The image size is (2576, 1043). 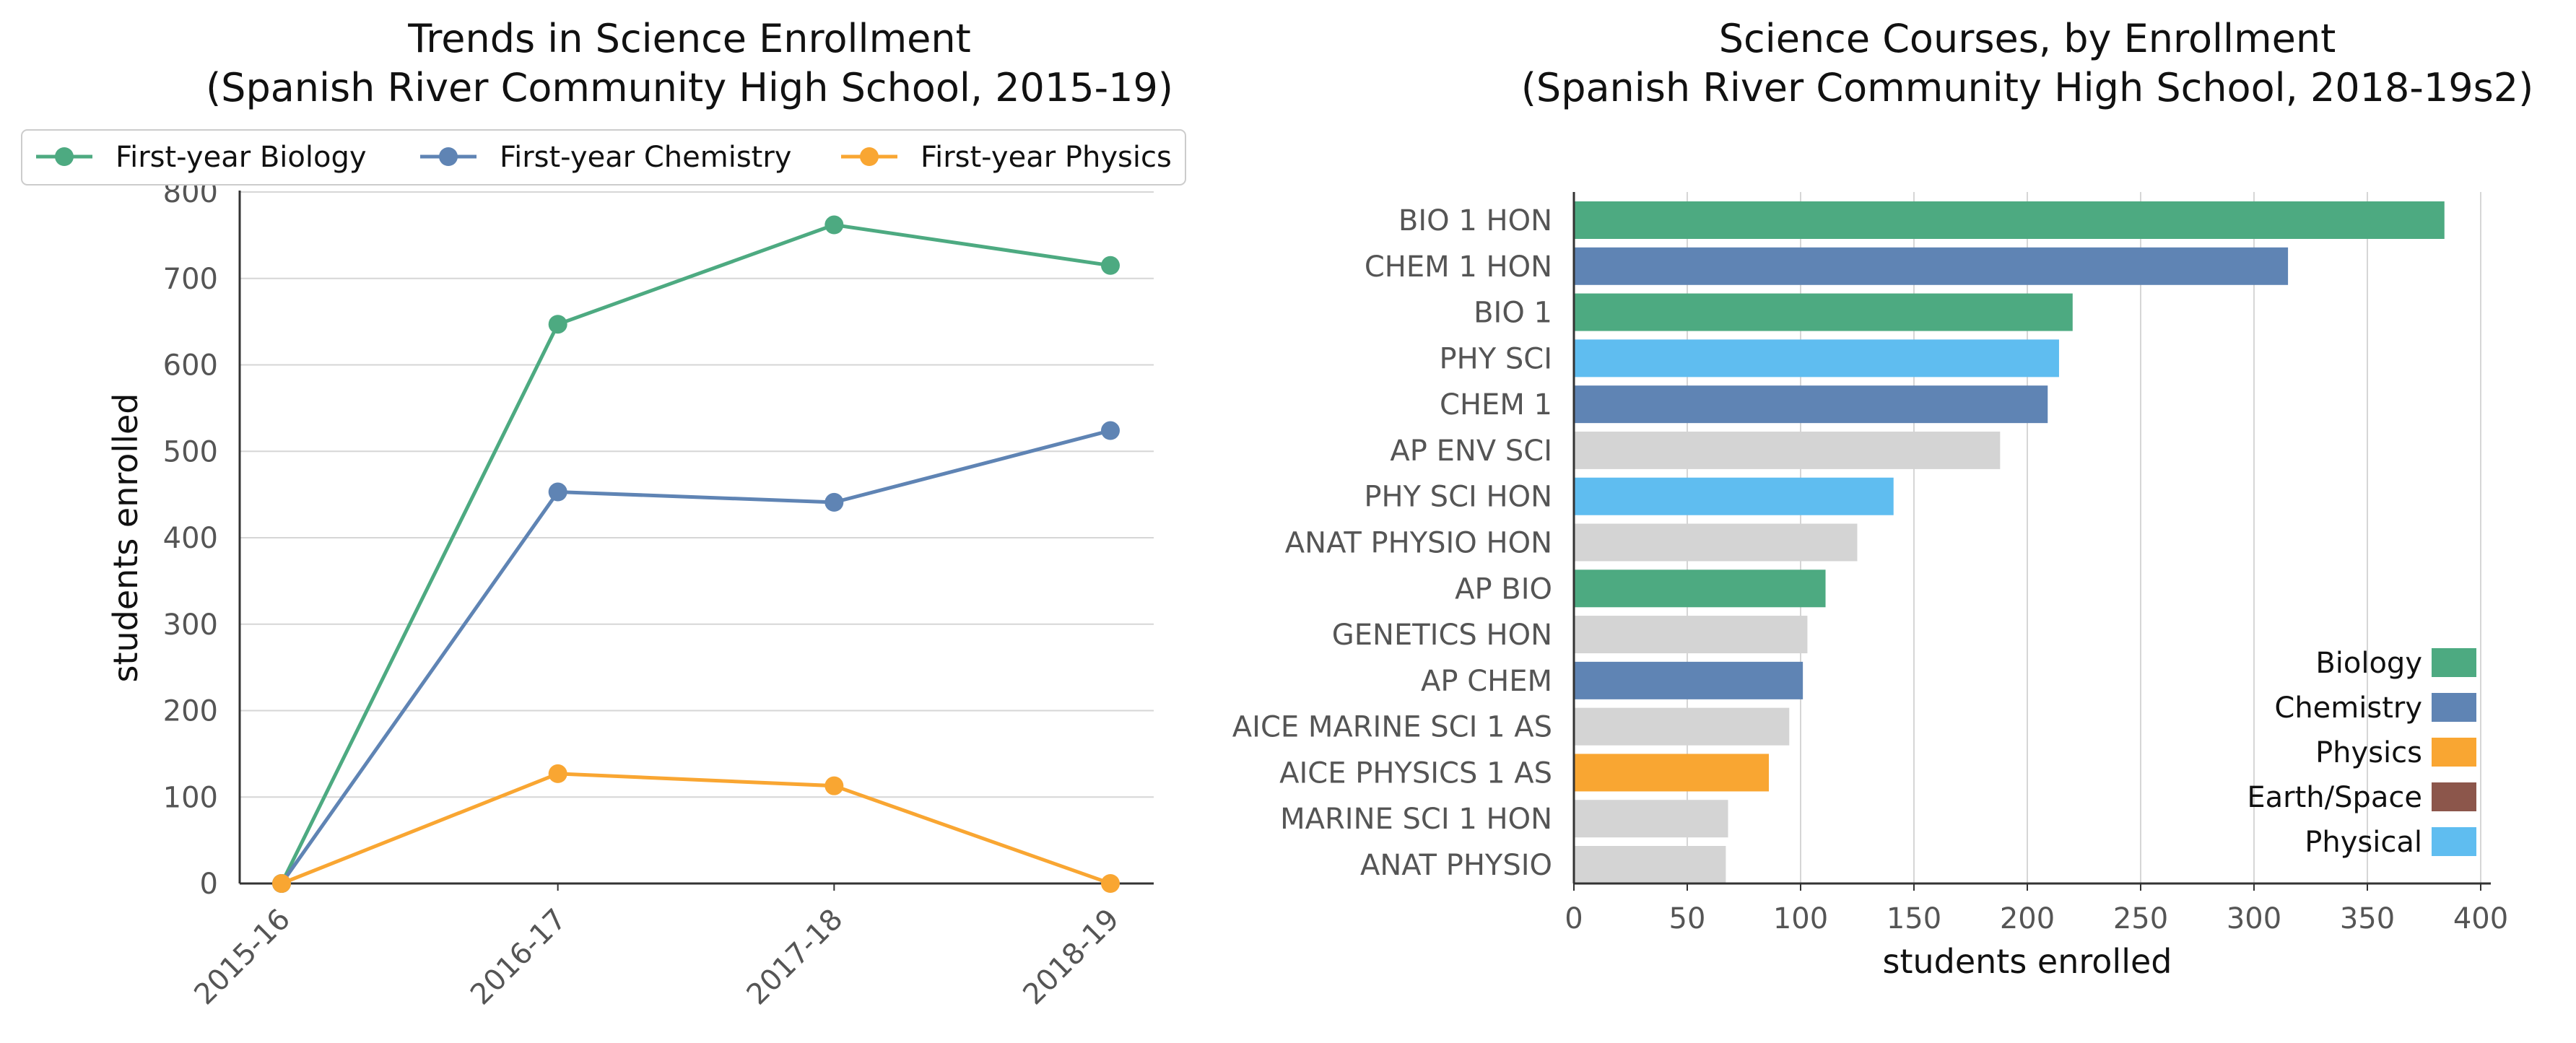 I want to click on legend-label: Biology, so click(x=2368, y=663).